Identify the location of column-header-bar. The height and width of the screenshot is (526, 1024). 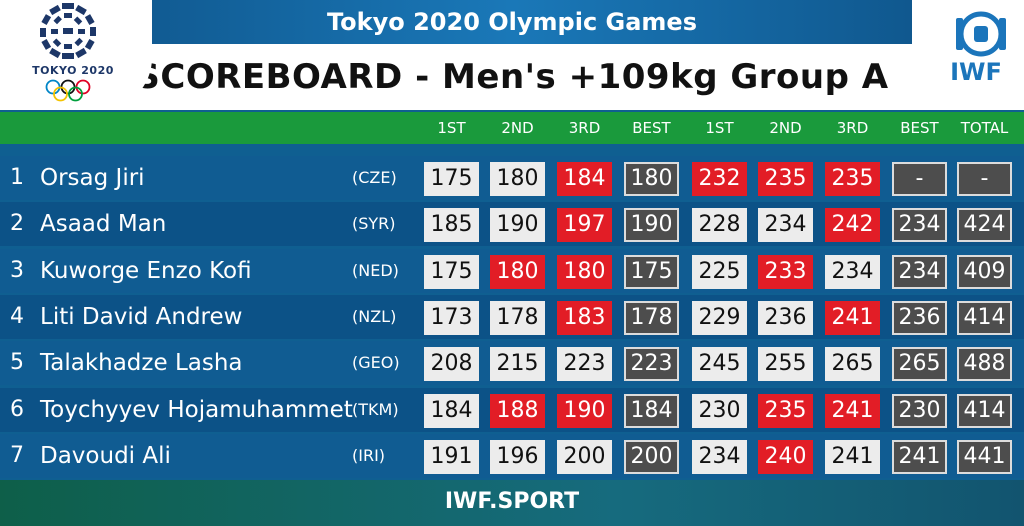
(512, 128).